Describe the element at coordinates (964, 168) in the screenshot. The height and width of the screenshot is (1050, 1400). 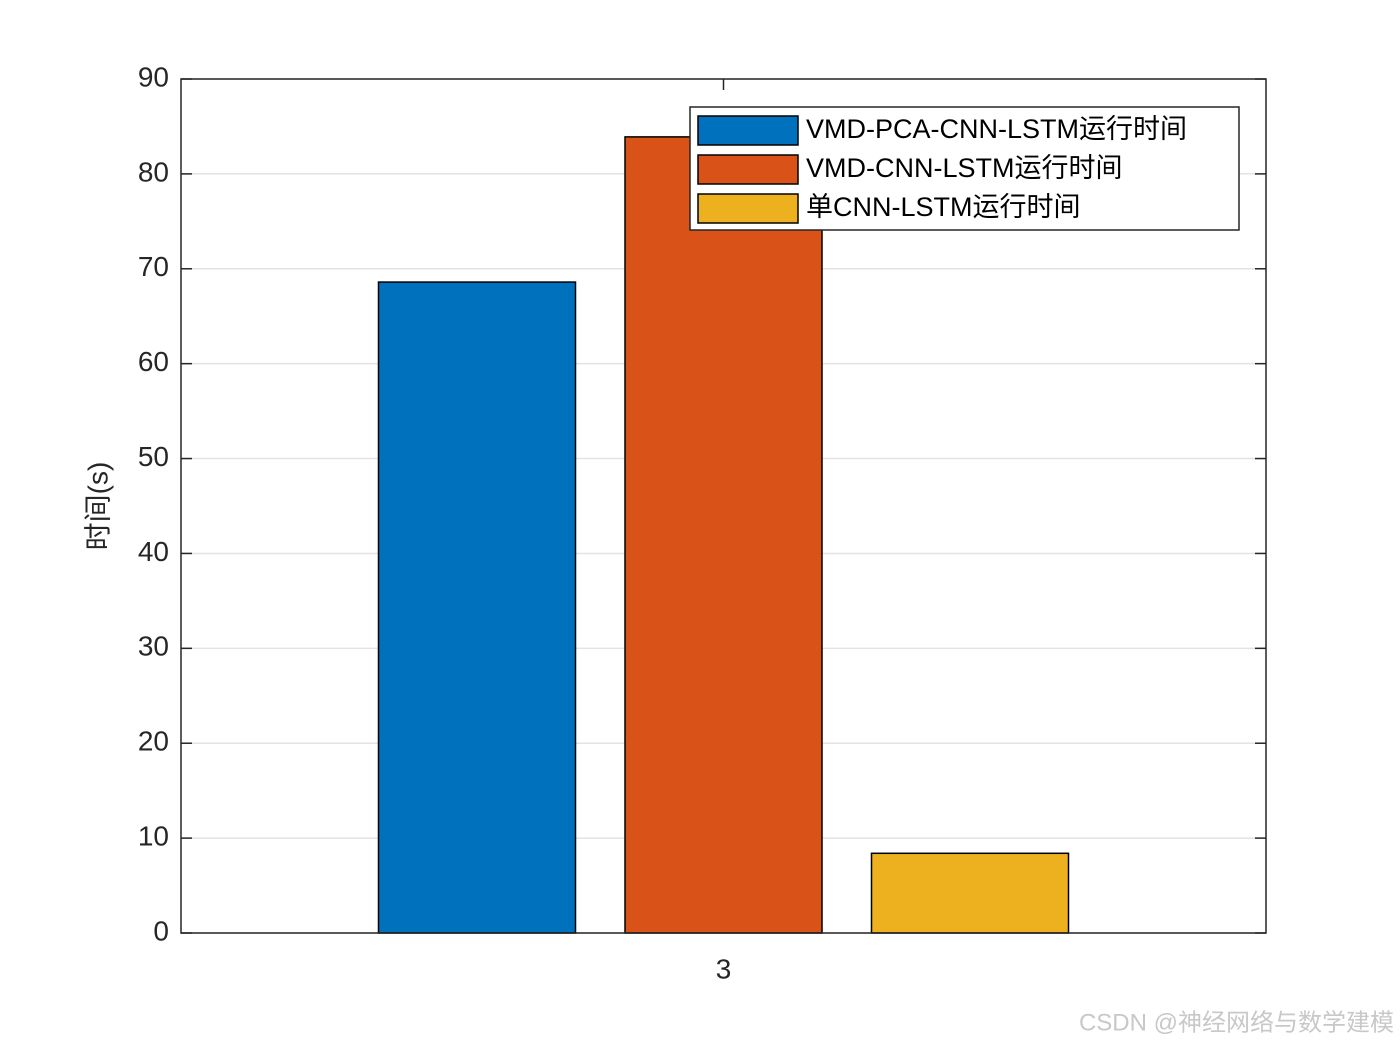
I see `legend-label: VMD-CNN-LSTM运行时间` at that location.